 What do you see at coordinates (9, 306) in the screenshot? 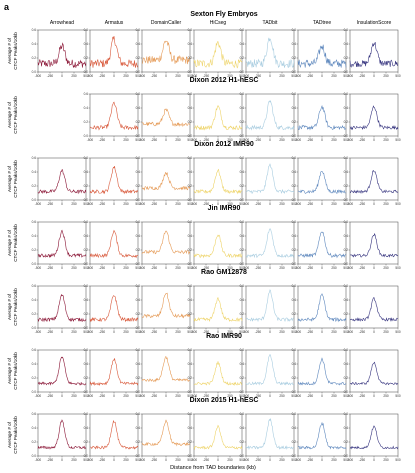
I see `y-axis-label-line: Average # of` at bounding box center [9, 306].